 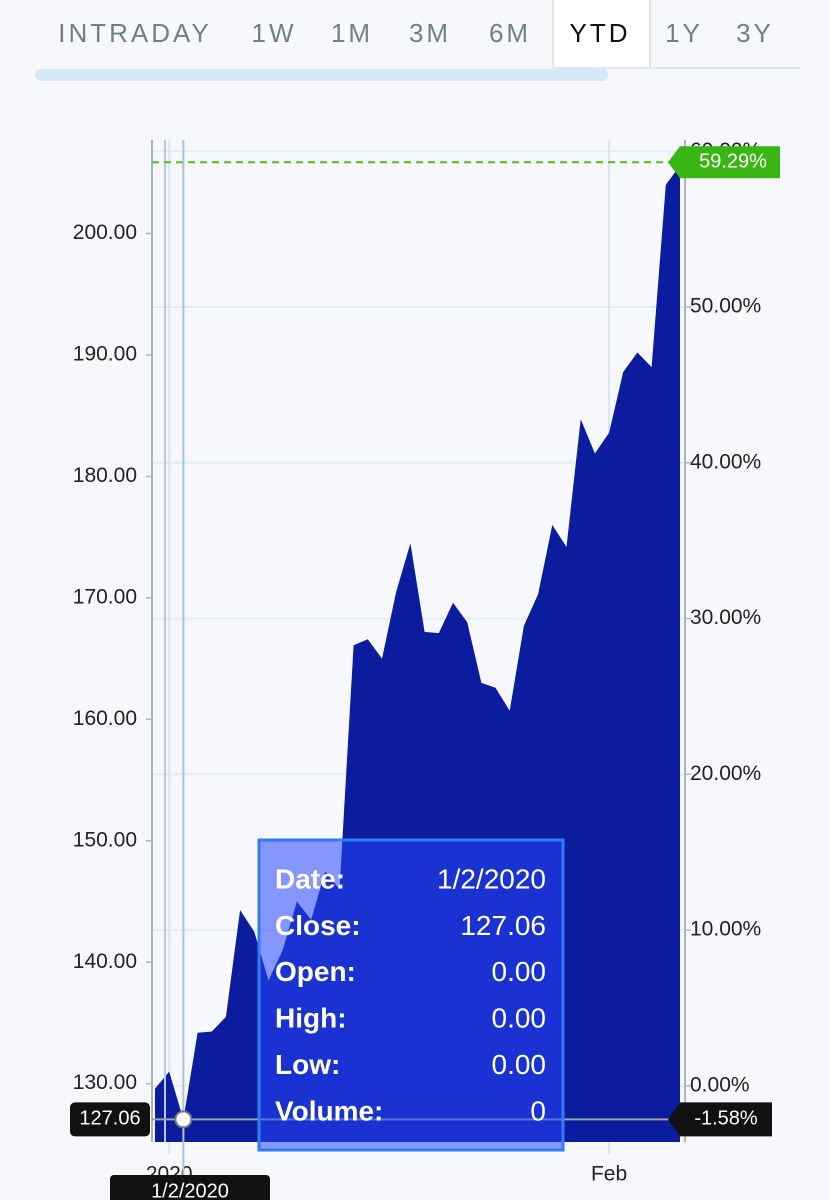 I want to click on tooltip-label: Volume:, so click(x=329, y=1110).